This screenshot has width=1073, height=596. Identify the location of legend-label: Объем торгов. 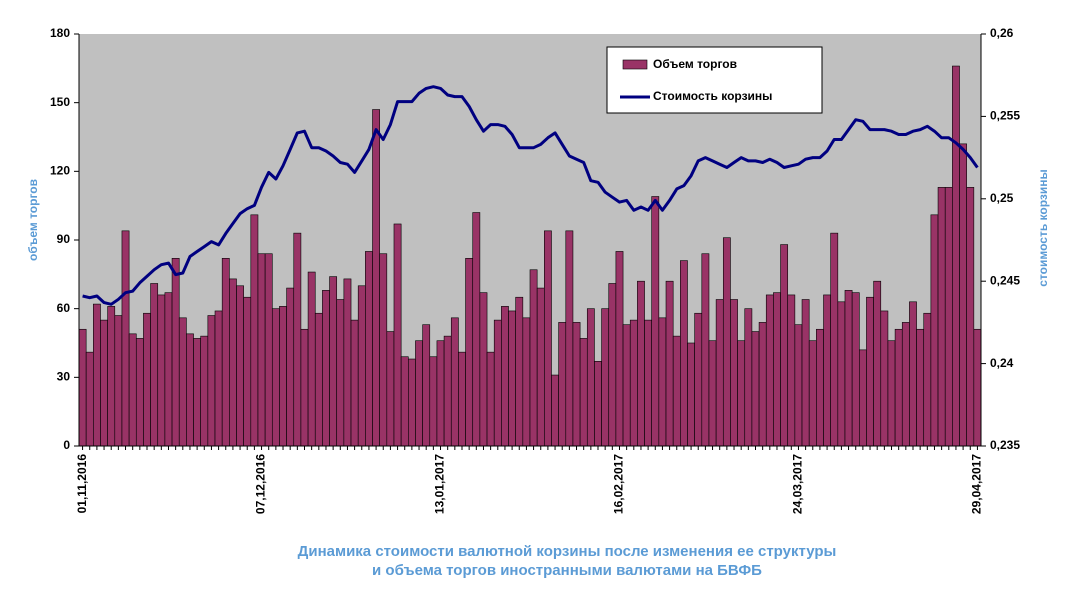
(695, 64).